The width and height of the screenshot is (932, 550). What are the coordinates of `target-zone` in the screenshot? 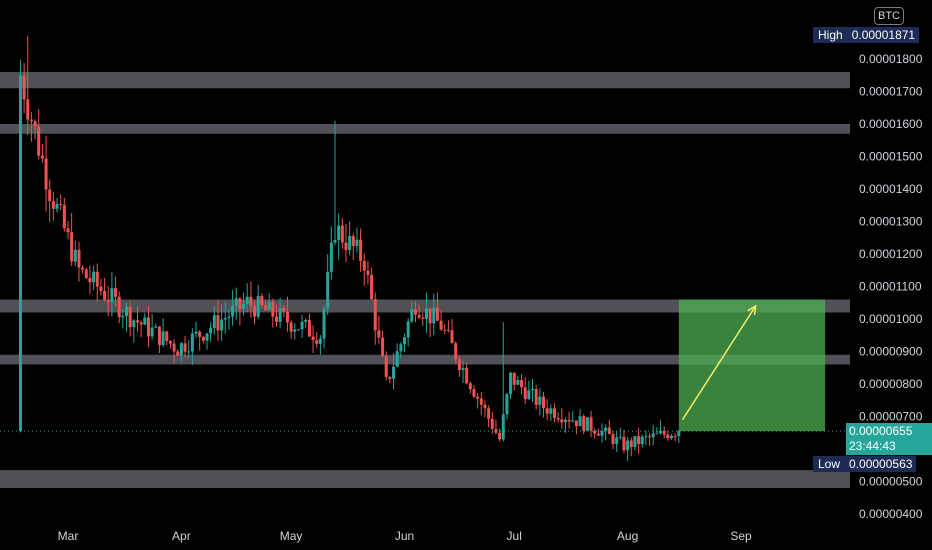 It's located at (752, 365).